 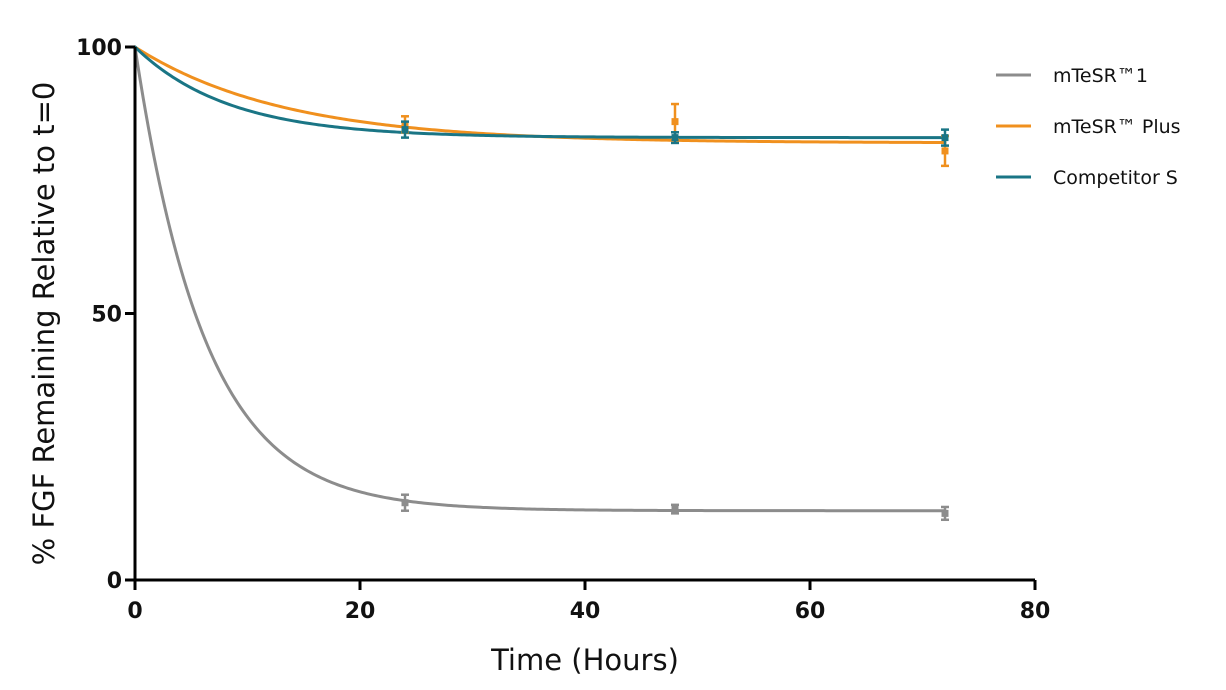 I want to click on x-tick-label: 80, so click(x=1035, y=611).